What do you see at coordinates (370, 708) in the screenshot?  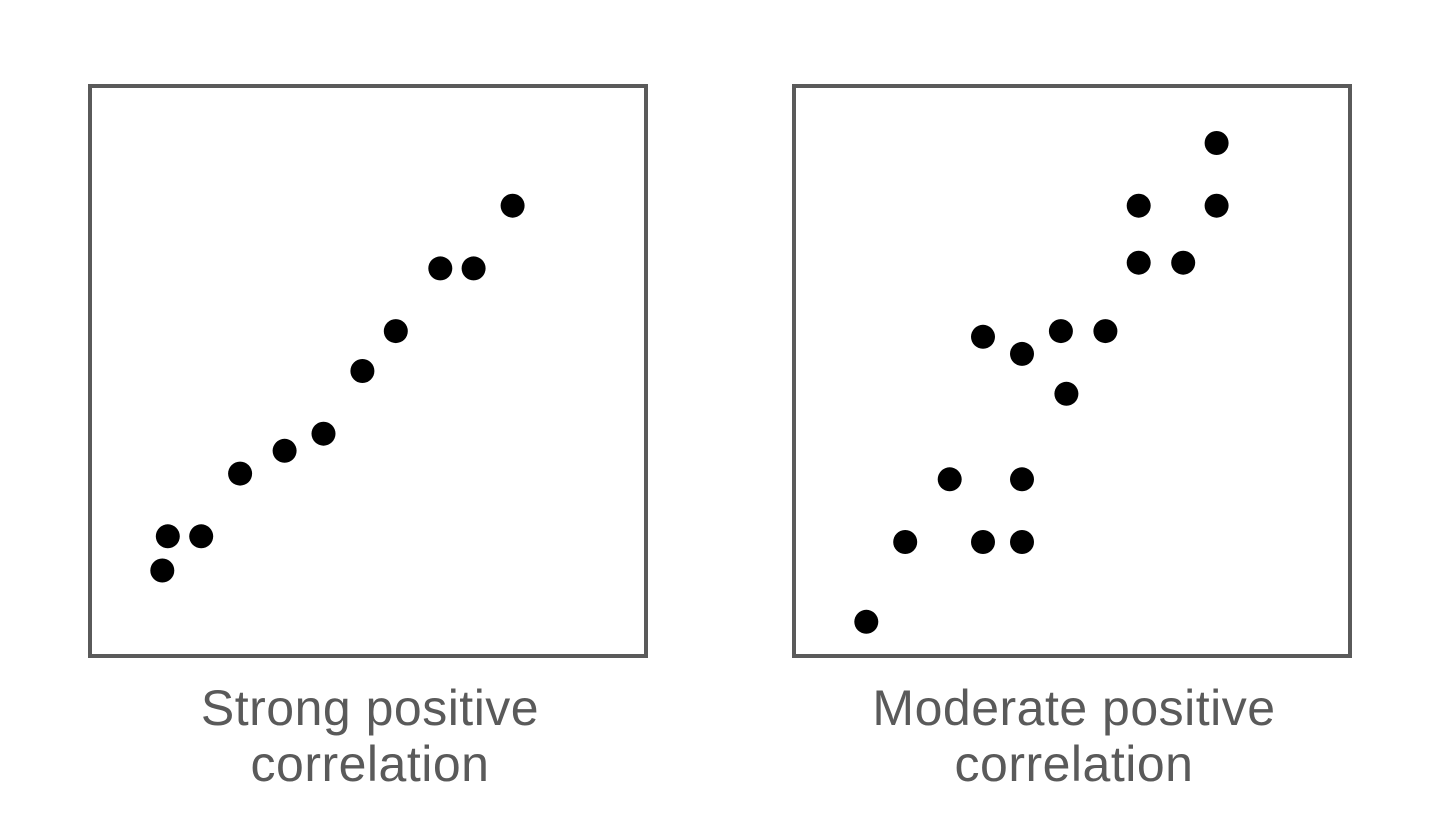 I see `caption-strong-line-1: Strong positive` at bounding box center [370, 708].